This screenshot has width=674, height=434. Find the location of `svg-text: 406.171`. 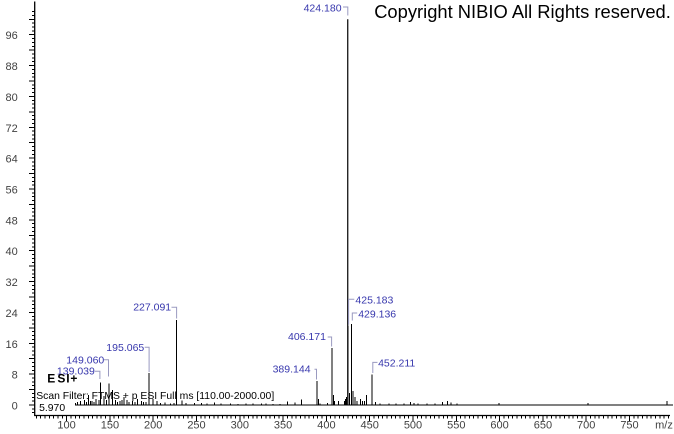

svg-text: 406.171 is located at coordinates (307, 337).